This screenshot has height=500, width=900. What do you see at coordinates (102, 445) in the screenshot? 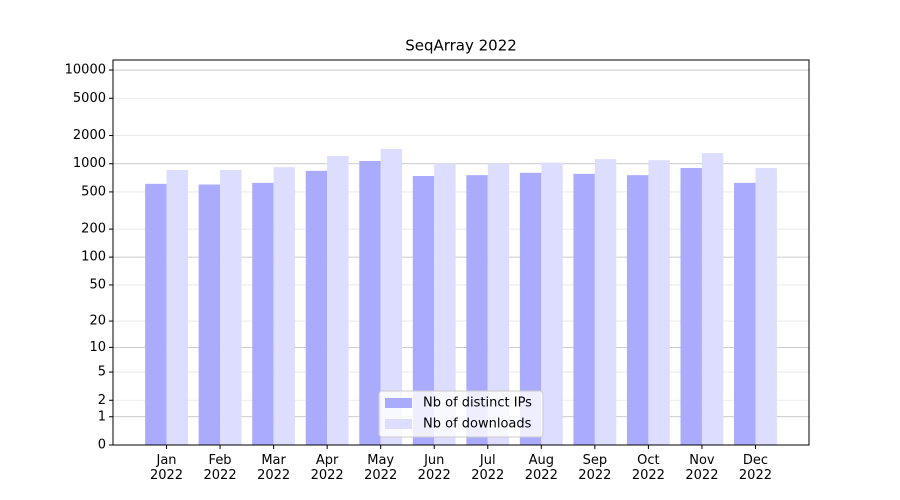
I see `y-tick-label: 0` at bounding box center [102, 445].